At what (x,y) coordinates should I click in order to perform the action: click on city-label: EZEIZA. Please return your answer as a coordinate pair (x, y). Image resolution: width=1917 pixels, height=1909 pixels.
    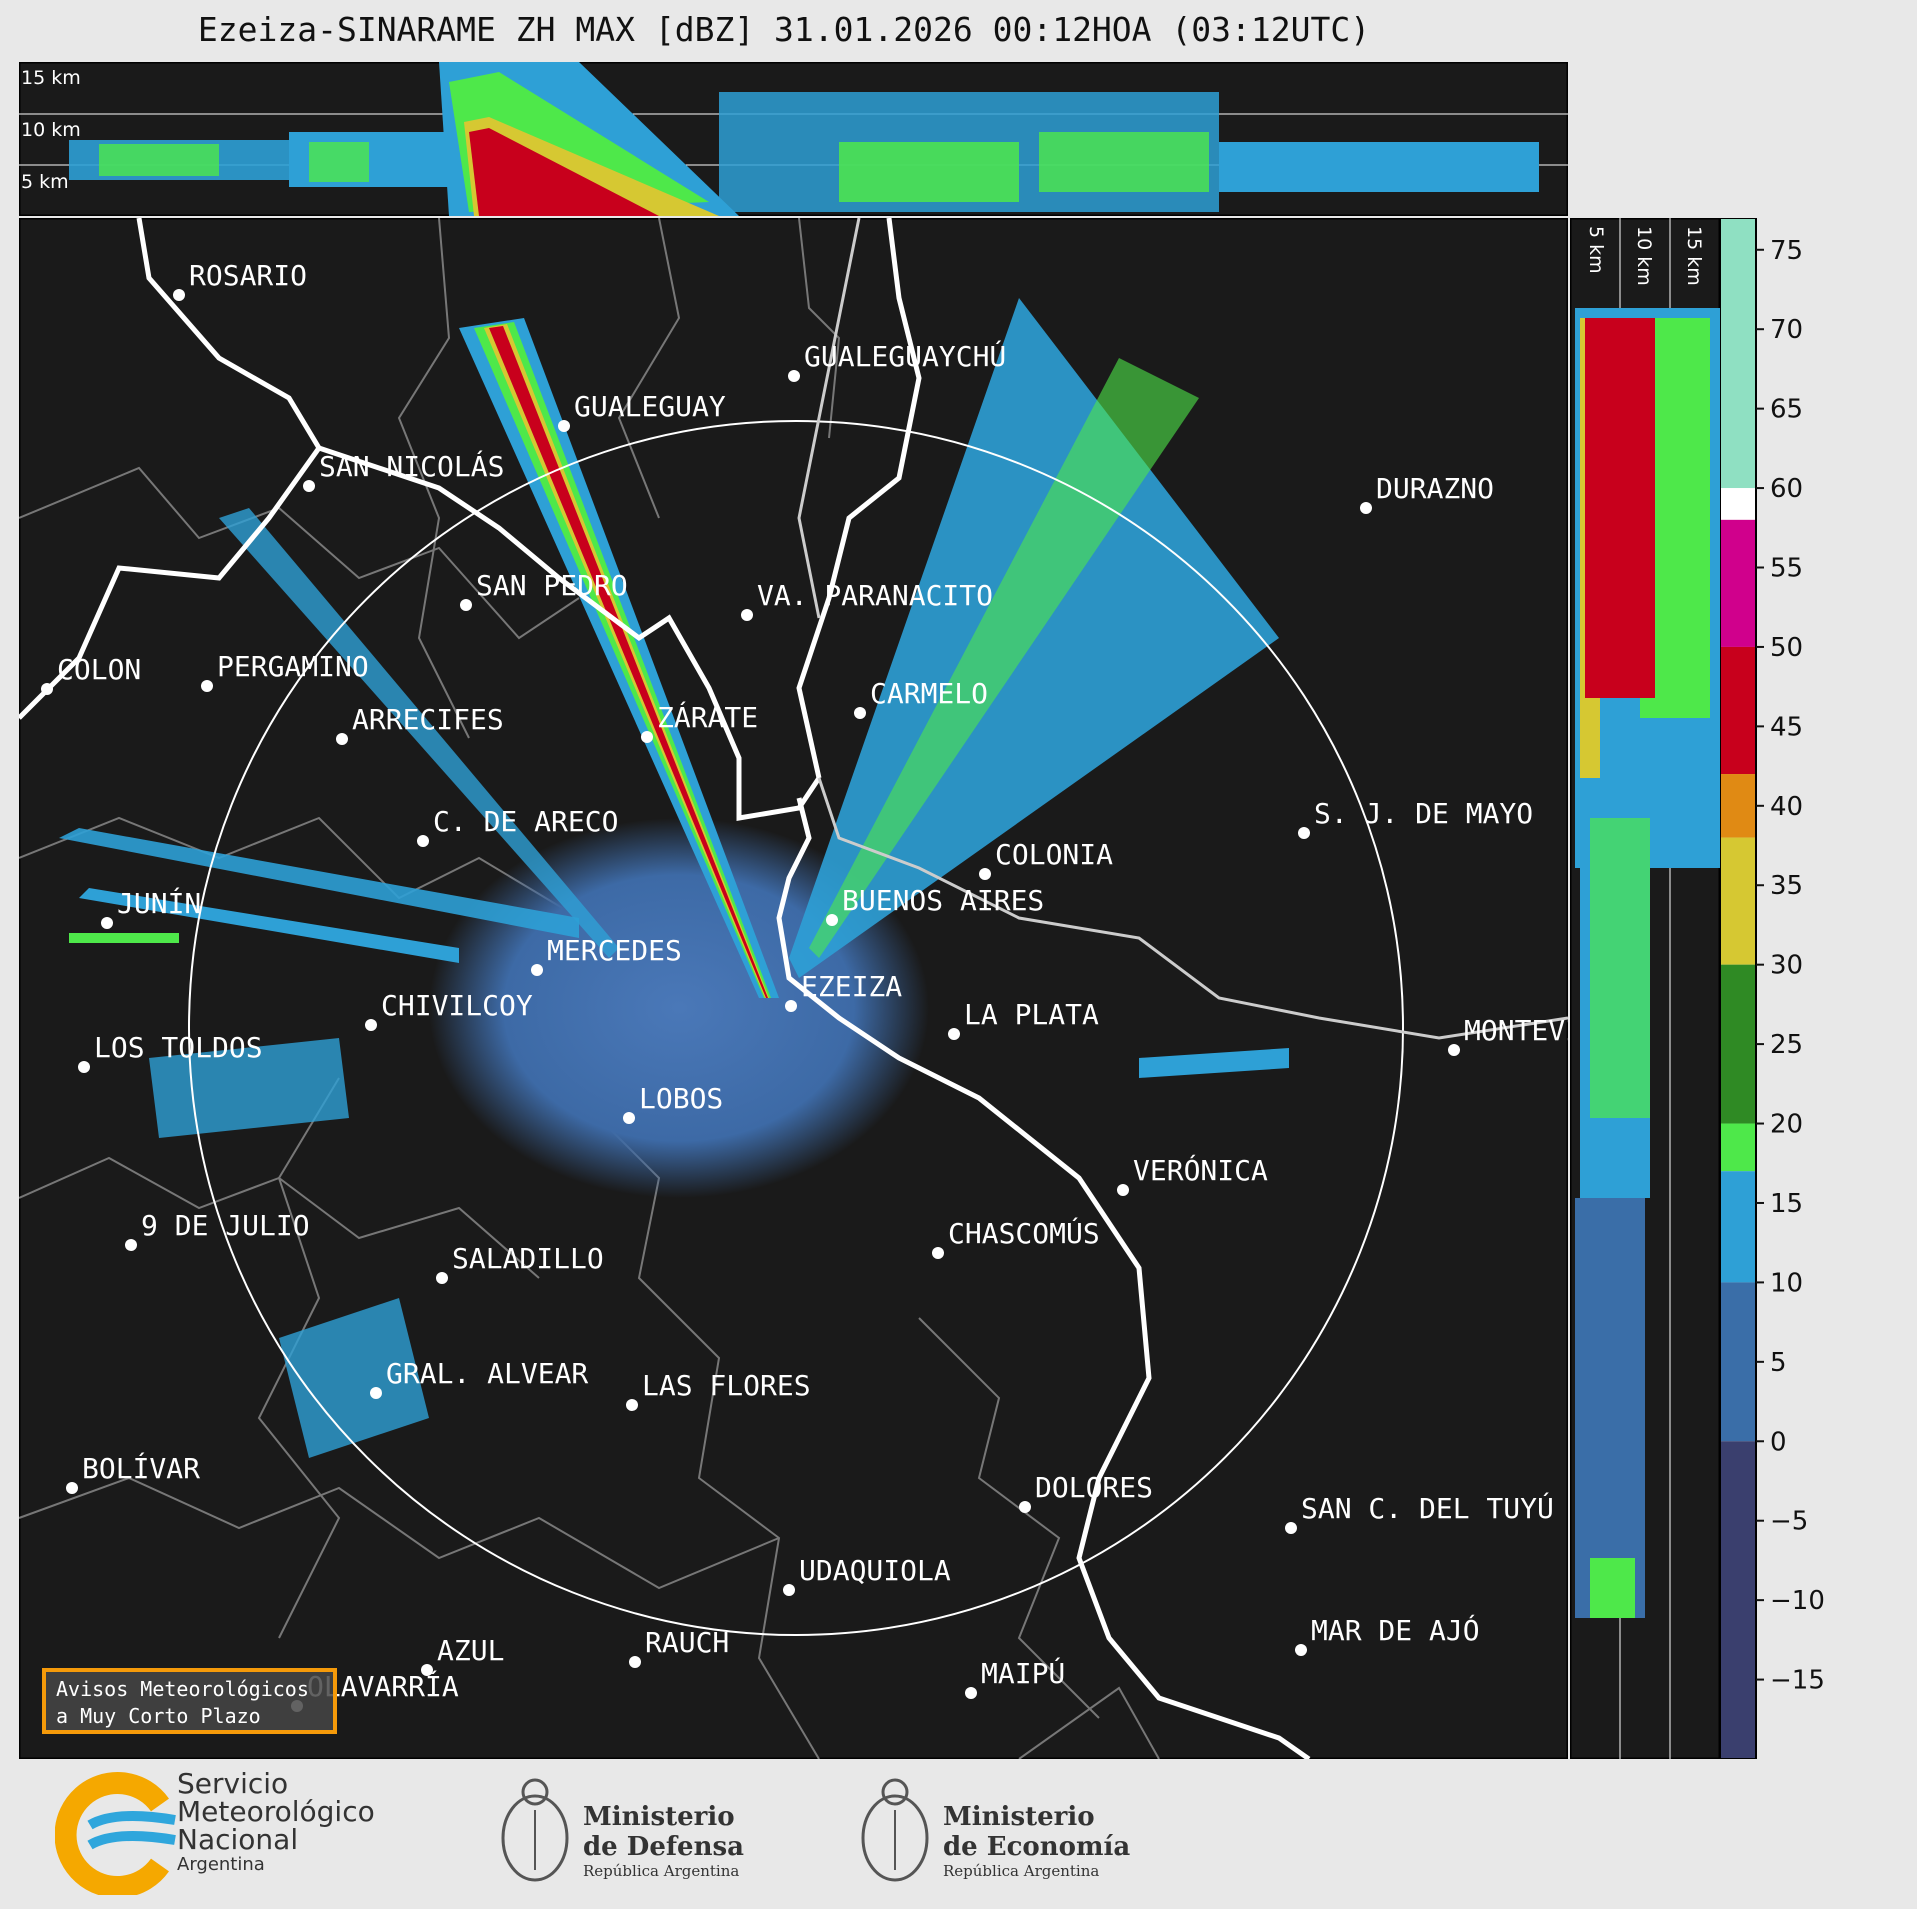
    Looking at the image, I should click on (851, 986).